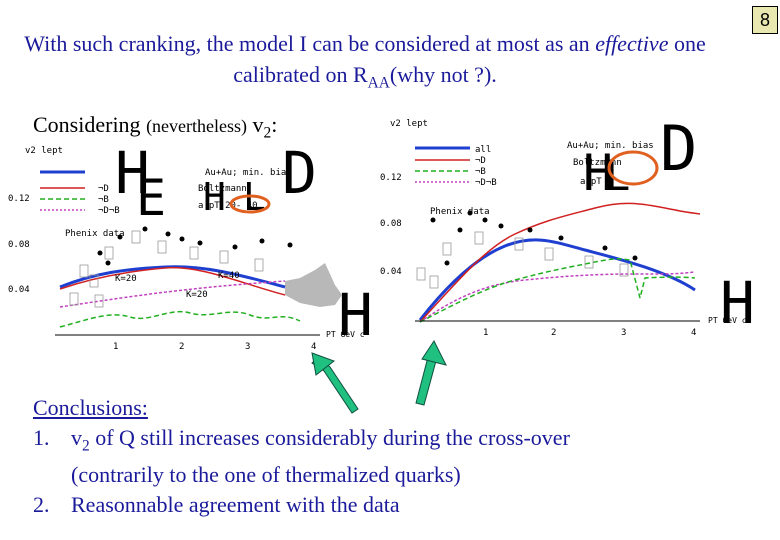 This screenshot has height=540, width=780. What do you see at coordinates (553, 333) in the screenshot?
I see `right-xtick-1: 2` at bounding box center [553, 333].